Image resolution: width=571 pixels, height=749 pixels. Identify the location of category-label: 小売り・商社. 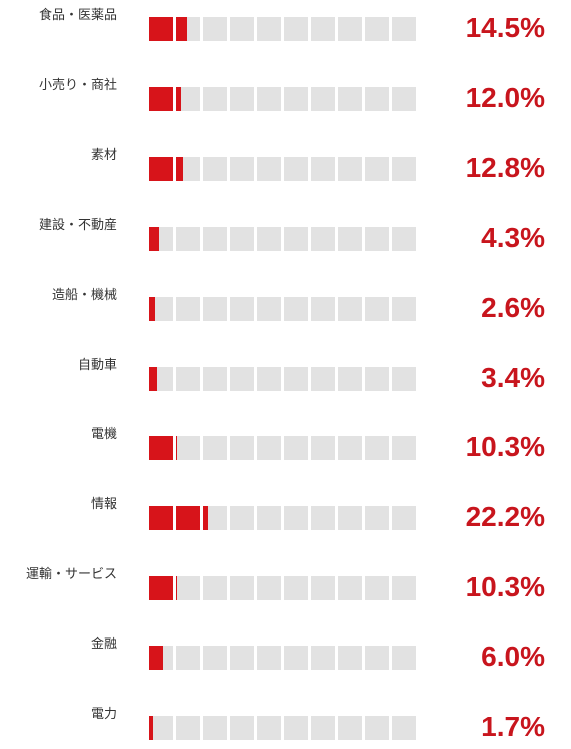
(77, 85).